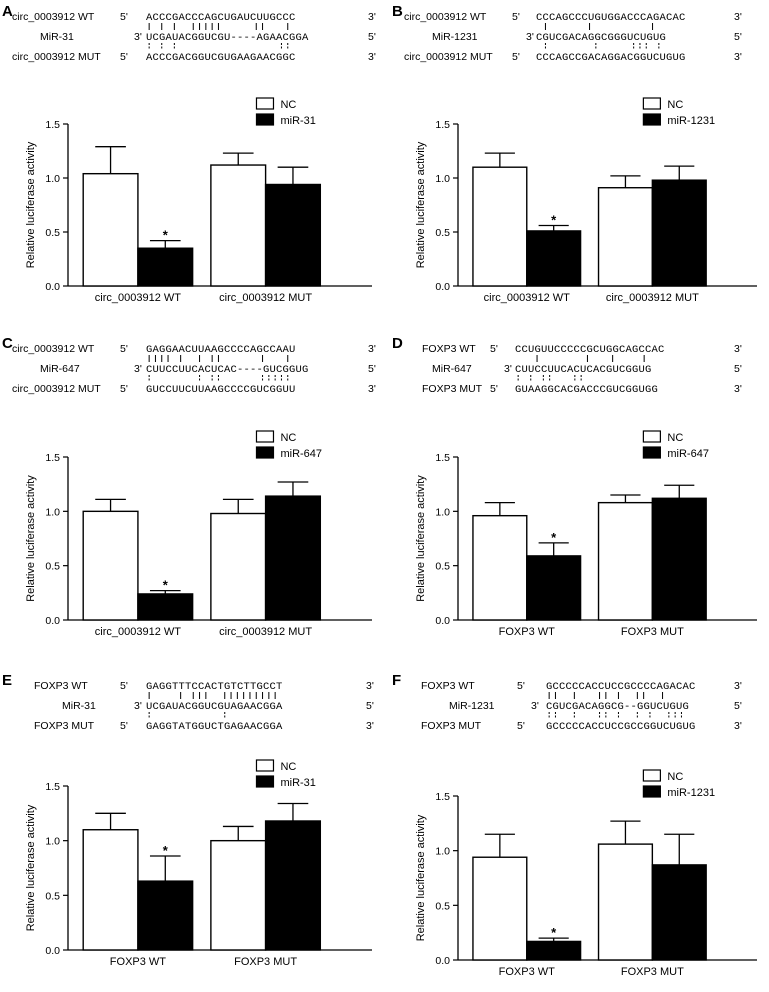 This screenshot has width=769, height=992. I want to click on sequence-label: circ_0003912 WT, so click(53, 17).